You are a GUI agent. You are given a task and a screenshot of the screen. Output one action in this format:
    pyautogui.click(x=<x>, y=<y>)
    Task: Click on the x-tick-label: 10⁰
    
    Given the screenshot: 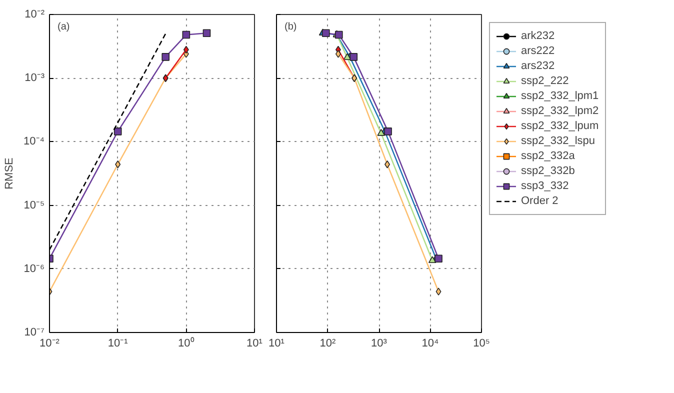 What is the action you would take?
    pyautogui.click(x=186, y=343)
    